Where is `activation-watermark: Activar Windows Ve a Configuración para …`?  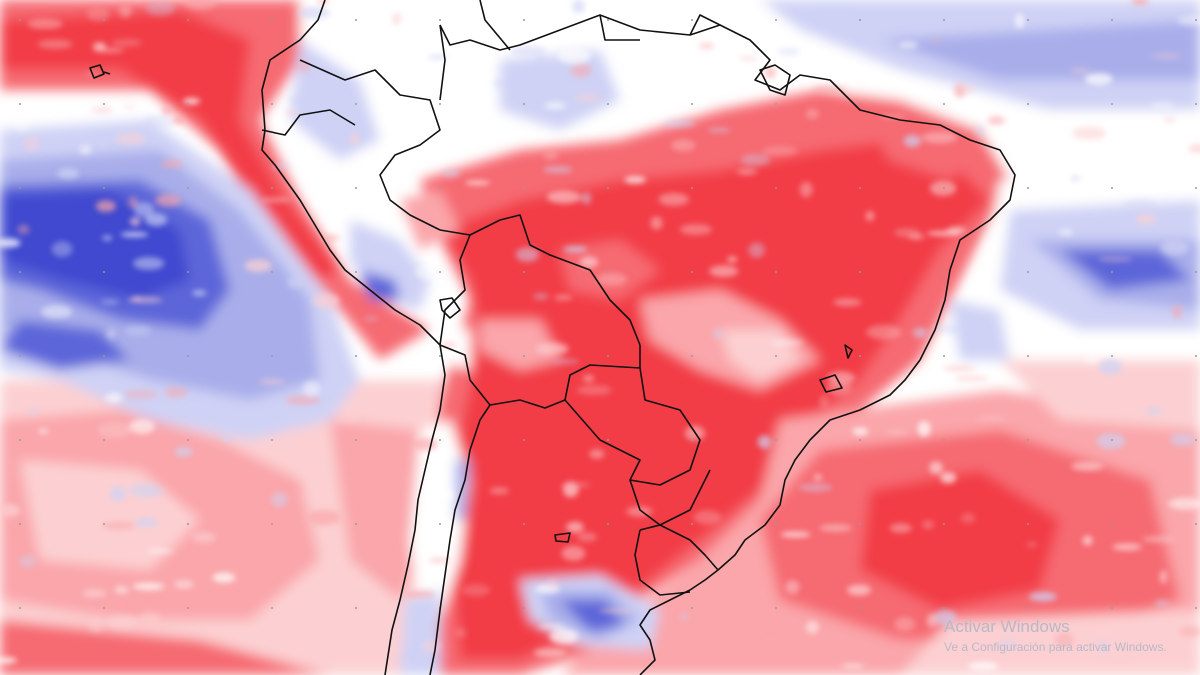
activation-watermark: Activar Windows Ve a Configuración para … is located at coordinates (1055, 635).